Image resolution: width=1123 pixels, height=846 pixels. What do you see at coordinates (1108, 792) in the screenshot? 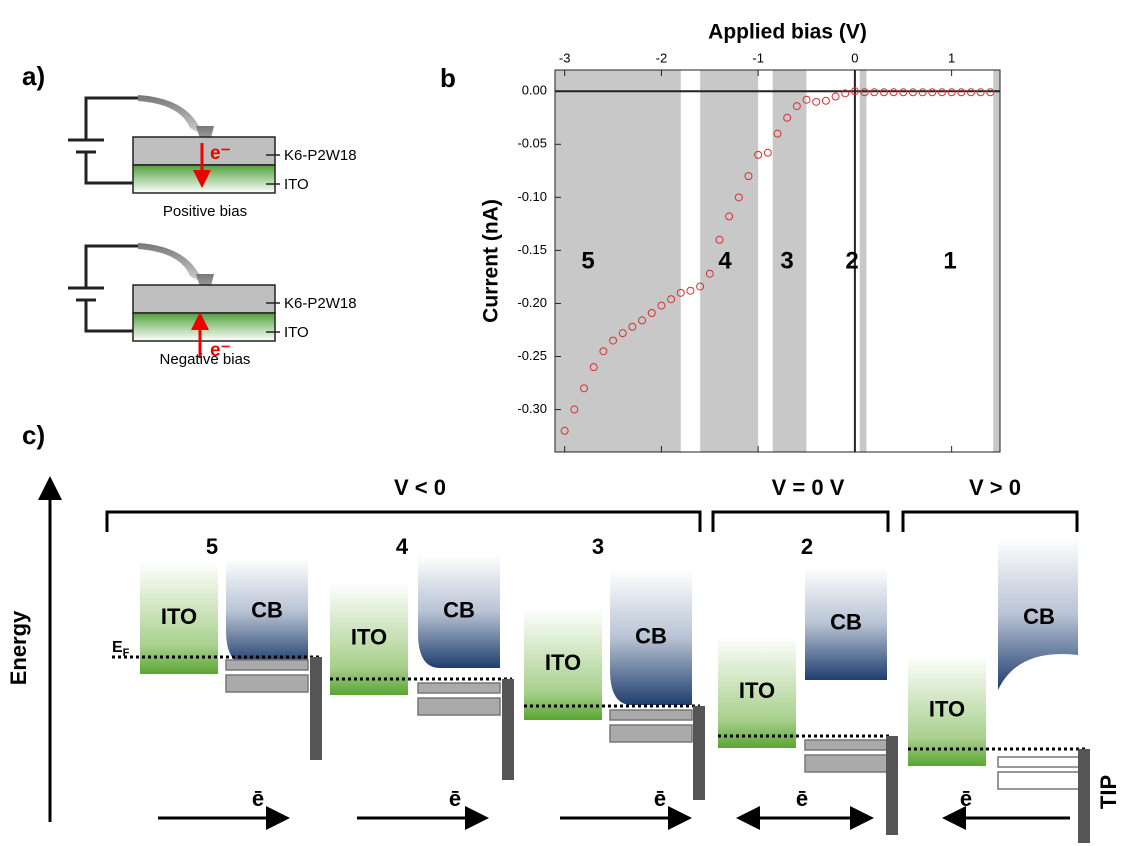
I see `tip-label: TIP` at bounding box center [1108, 792].